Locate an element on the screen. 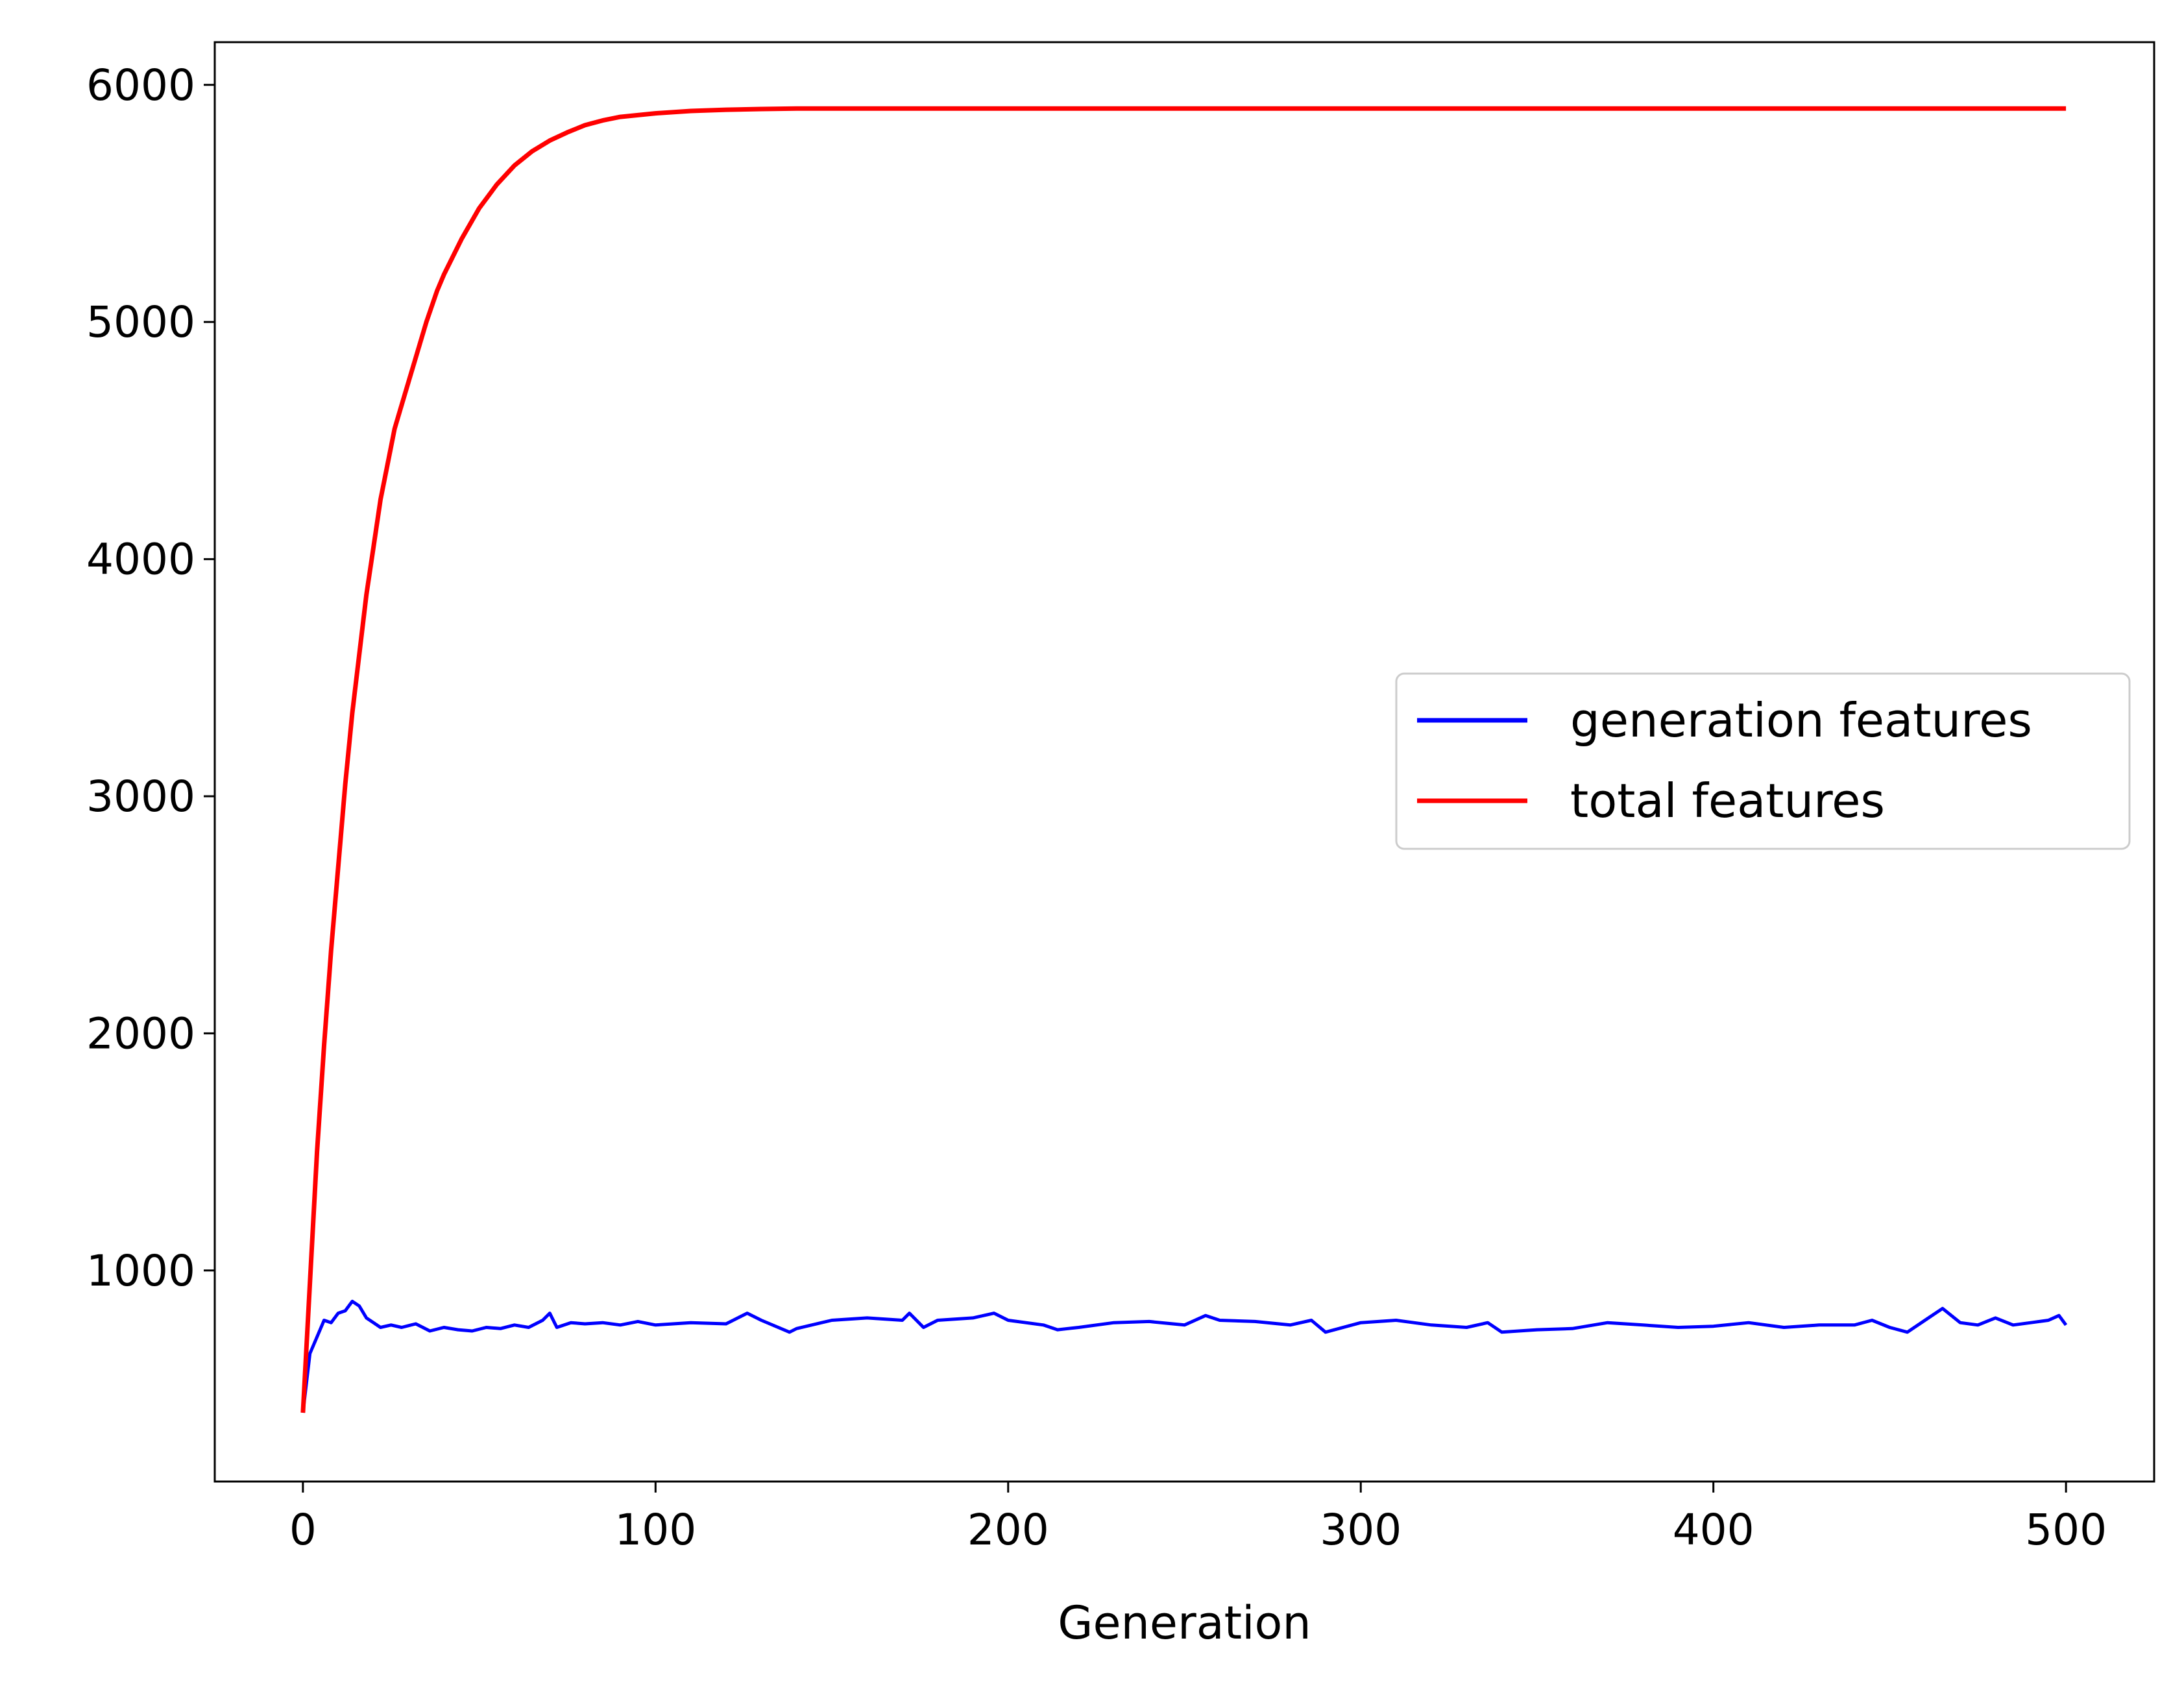 The height and width of the screenshot is (1684, 2184). y-tick-label: 1000 is located at coordinates (140, 1271).